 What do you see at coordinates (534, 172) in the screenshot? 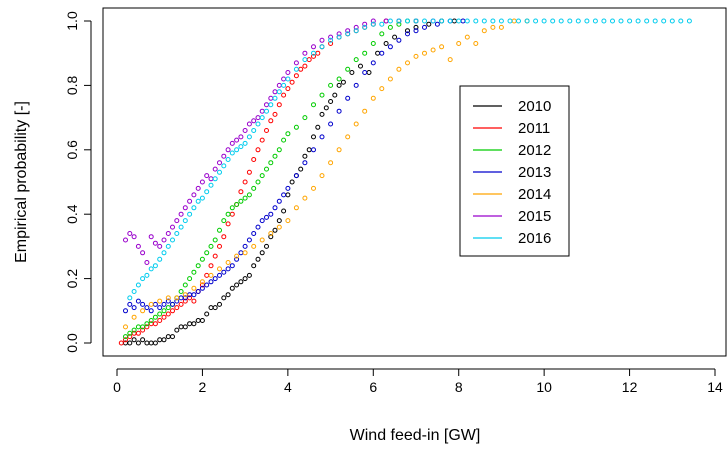
I see `legend-label: 2013` at bounding box center [534, 172].